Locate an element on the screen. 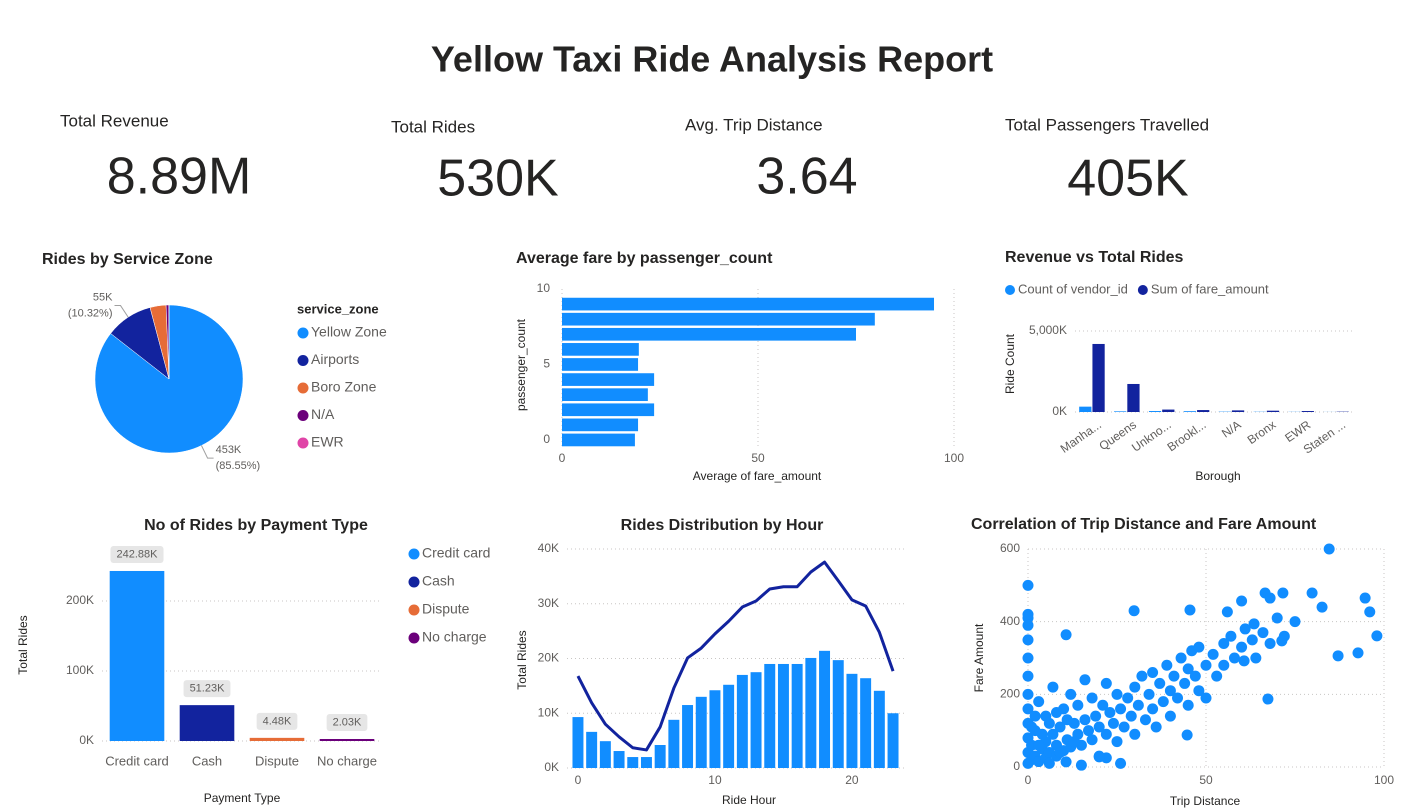 The height and width of the screenshot is (810, 1411). legend-label: Dispute is located at coordinates (446, 609).